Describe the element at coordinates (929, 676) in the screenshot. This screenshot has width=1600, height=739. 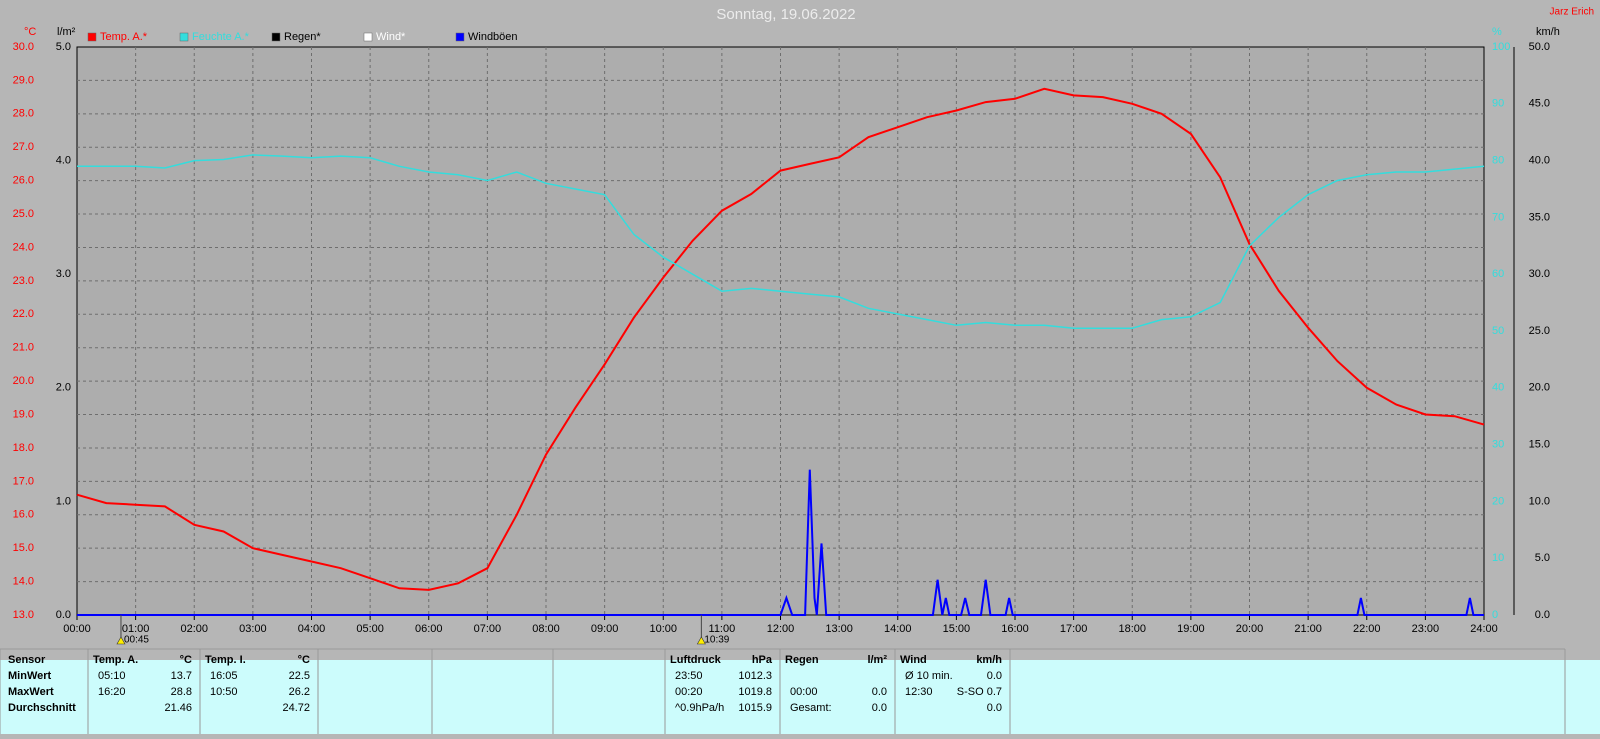
I see `stat-time: Ø 10 min.` at that location.